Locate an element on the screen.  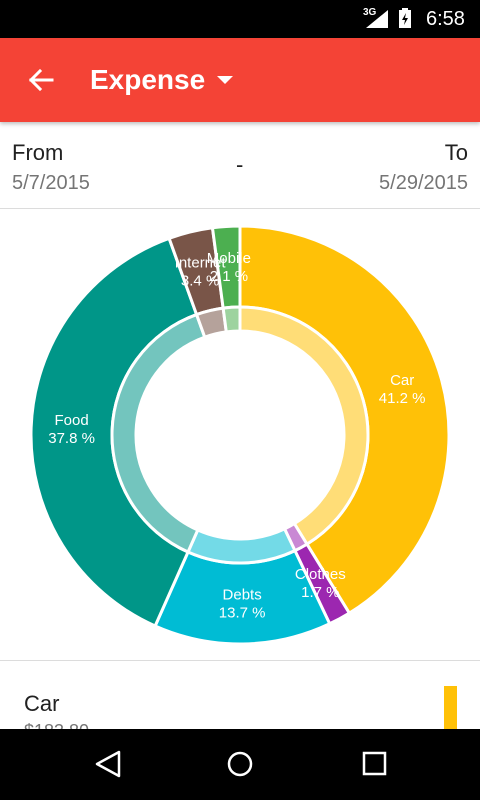
expense-type-dropdown: Expense is located at coordinates (162, 80).